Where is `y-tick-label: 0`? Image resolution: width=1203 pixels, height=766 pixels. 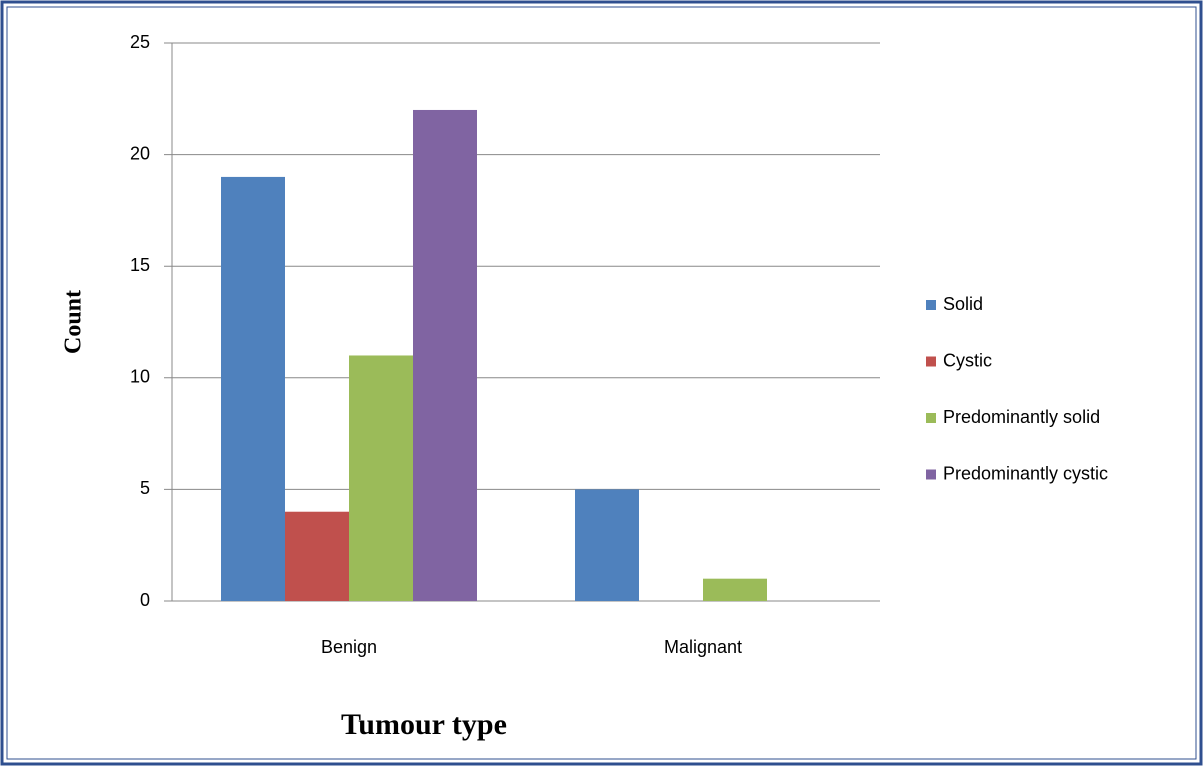
y-tick-label: 0 is located at coordinates (145, 600).